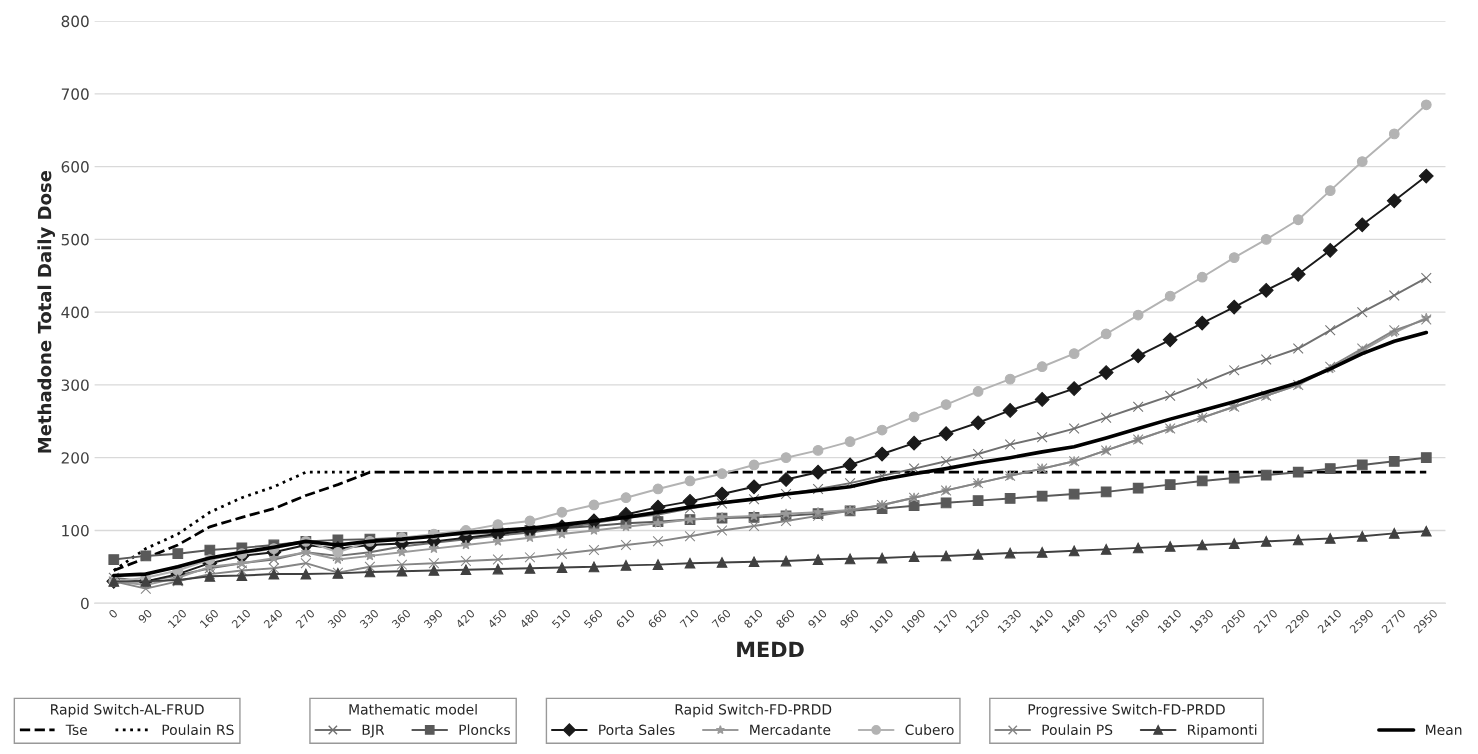  Describe the element at coordinates (373, 731) in the screenshot. I see `legend-label: BJR` at that location.